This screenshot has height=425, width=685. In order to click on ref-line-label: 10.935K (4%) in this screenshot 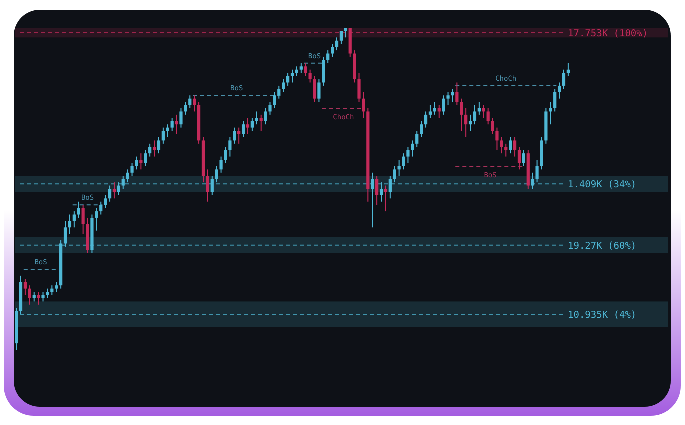, I will do `click(602, 316)`.